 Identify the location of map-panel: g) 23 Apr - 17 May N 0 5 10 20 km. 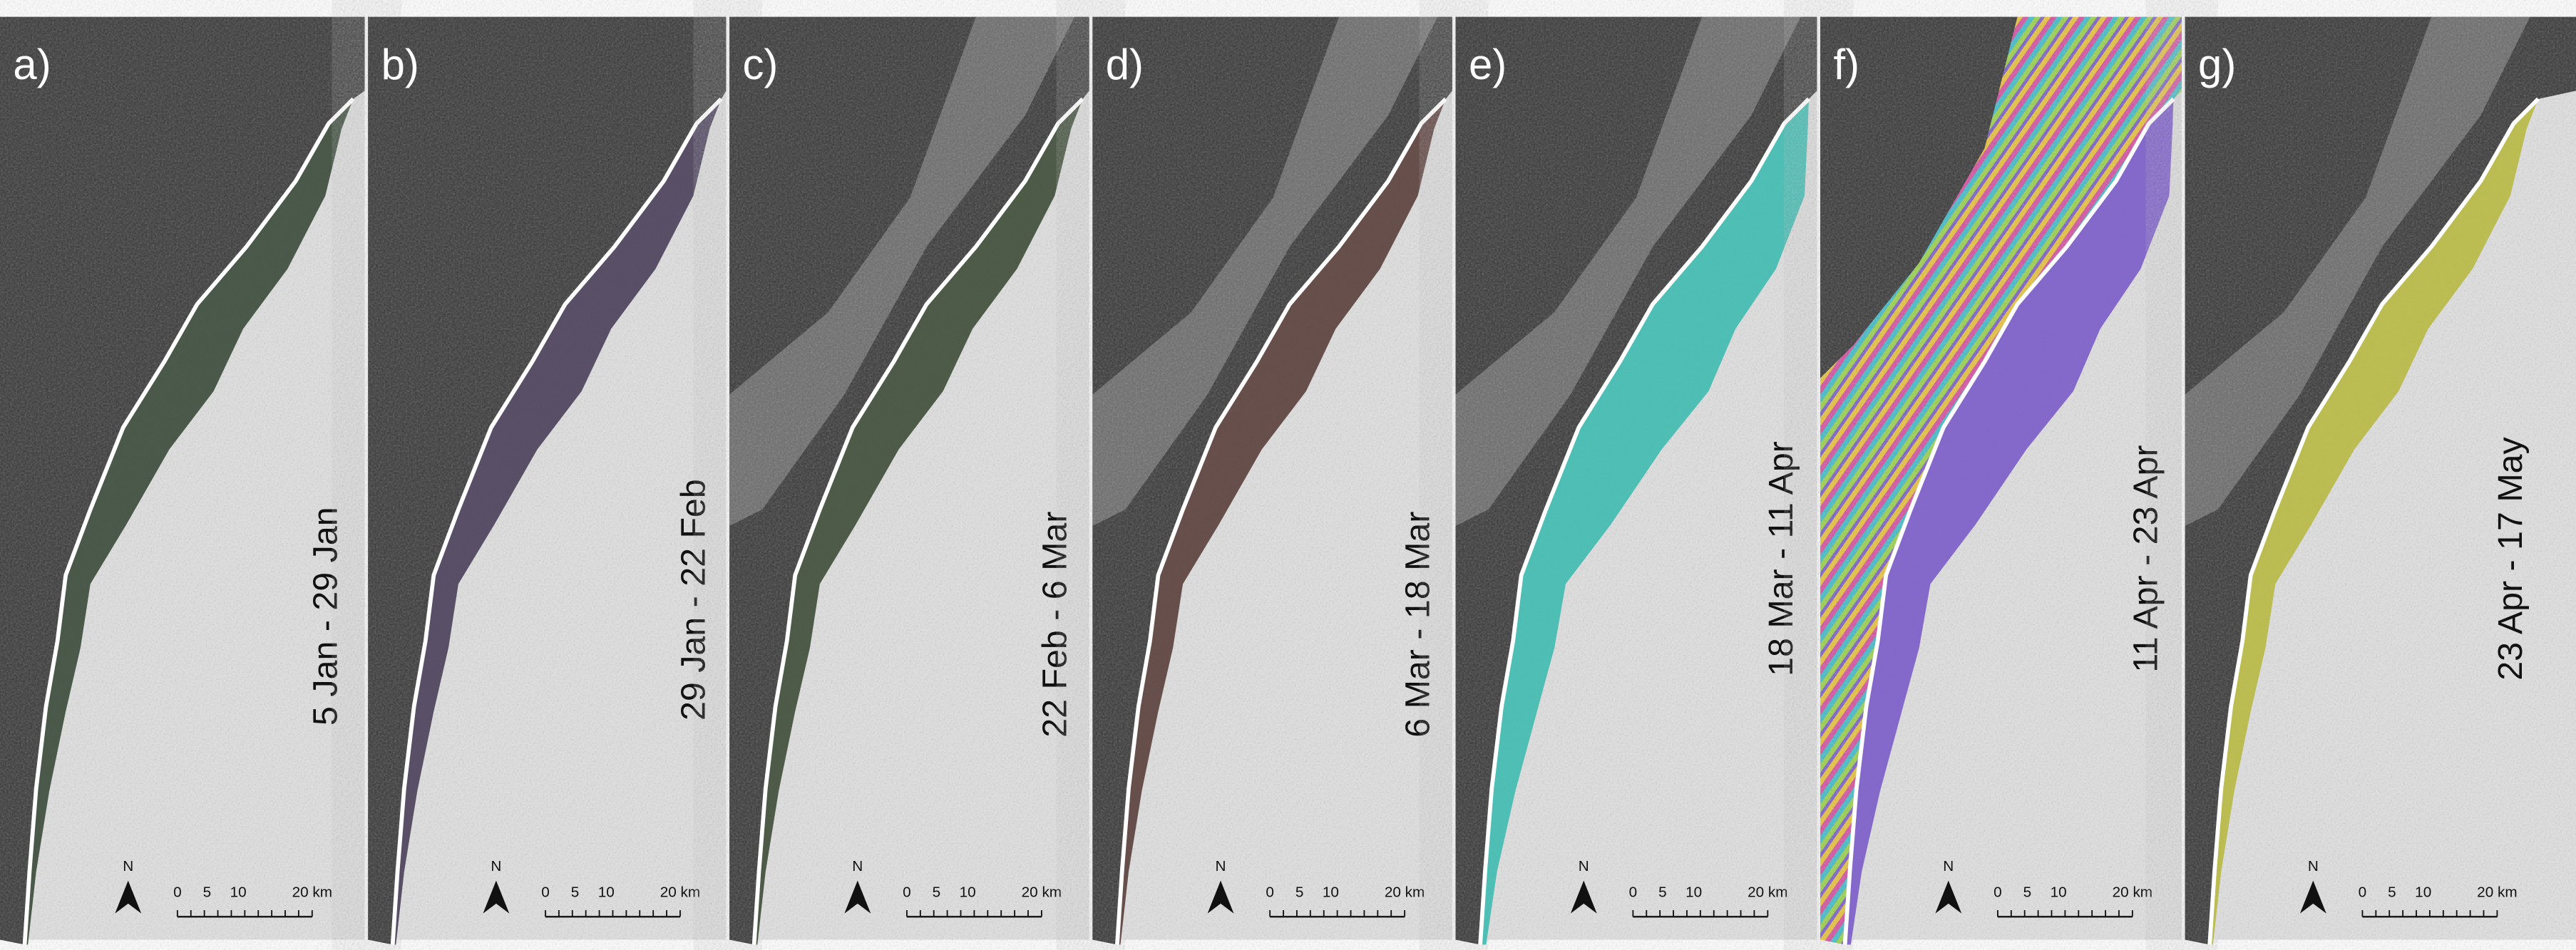
(2380, 481).